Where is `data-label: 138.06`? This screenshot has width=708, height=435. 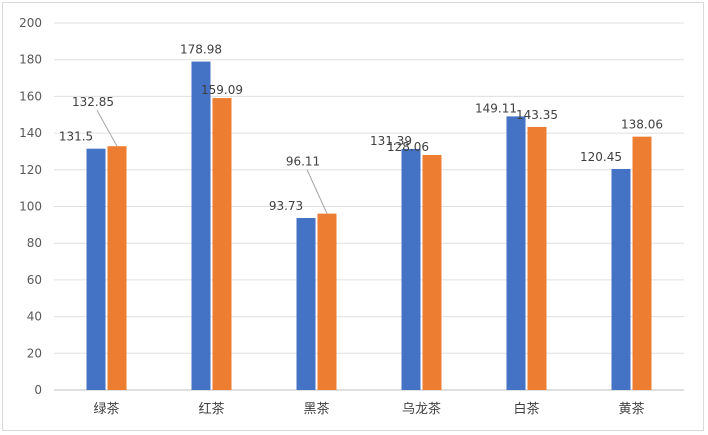 data-label: 138.06 is located at coordinates (642, 125).